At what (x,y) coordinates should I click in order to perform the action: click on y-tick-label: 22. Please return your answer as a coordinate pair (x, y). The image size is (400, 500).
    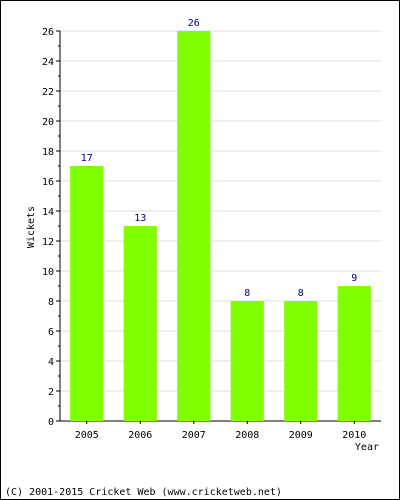
    Looking at the image, I should click on (48, 92).